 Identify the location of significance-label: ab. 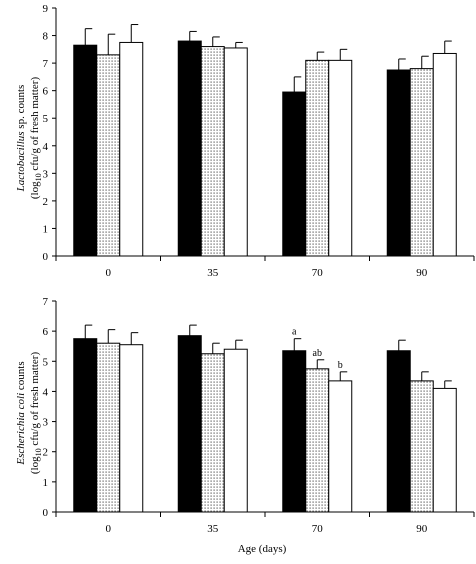
(317, 353).